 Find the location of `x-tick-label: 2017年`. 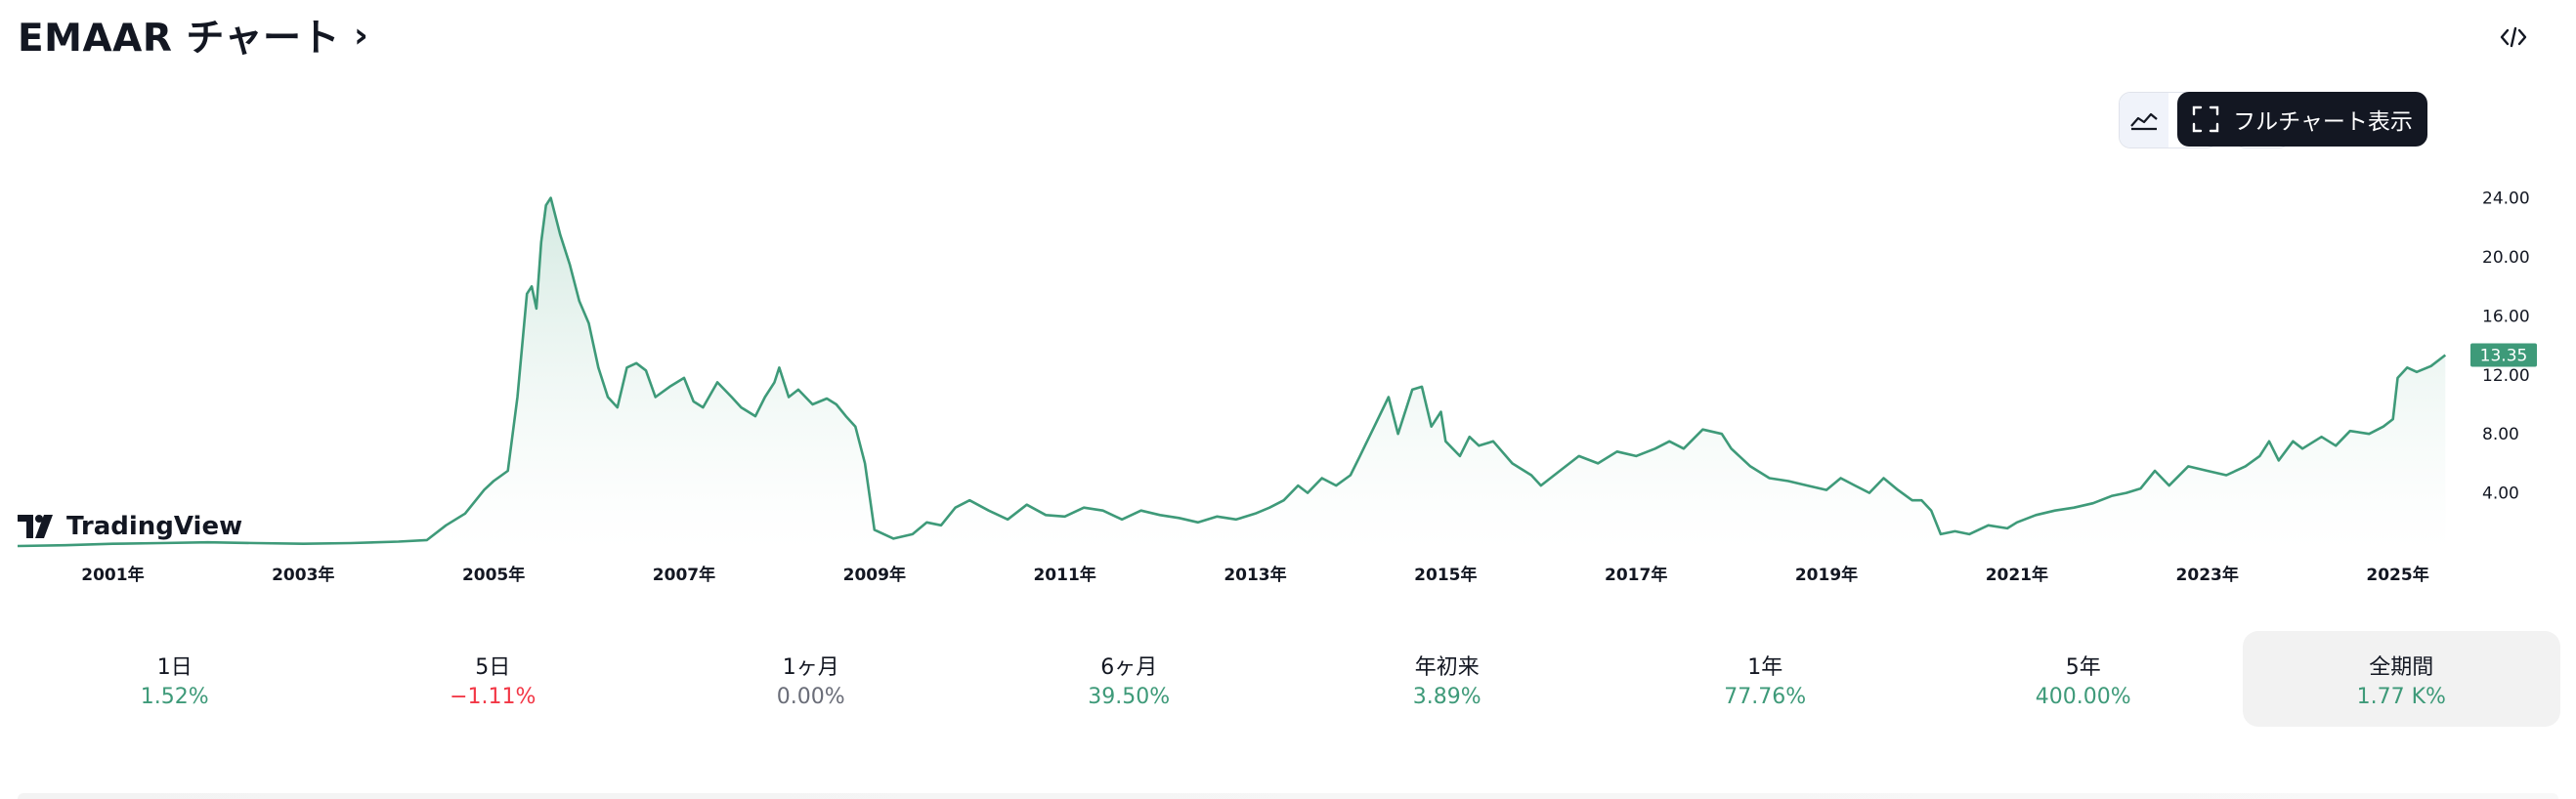

x-tick-label: 2017年 is located at coordinates (1636, 575).